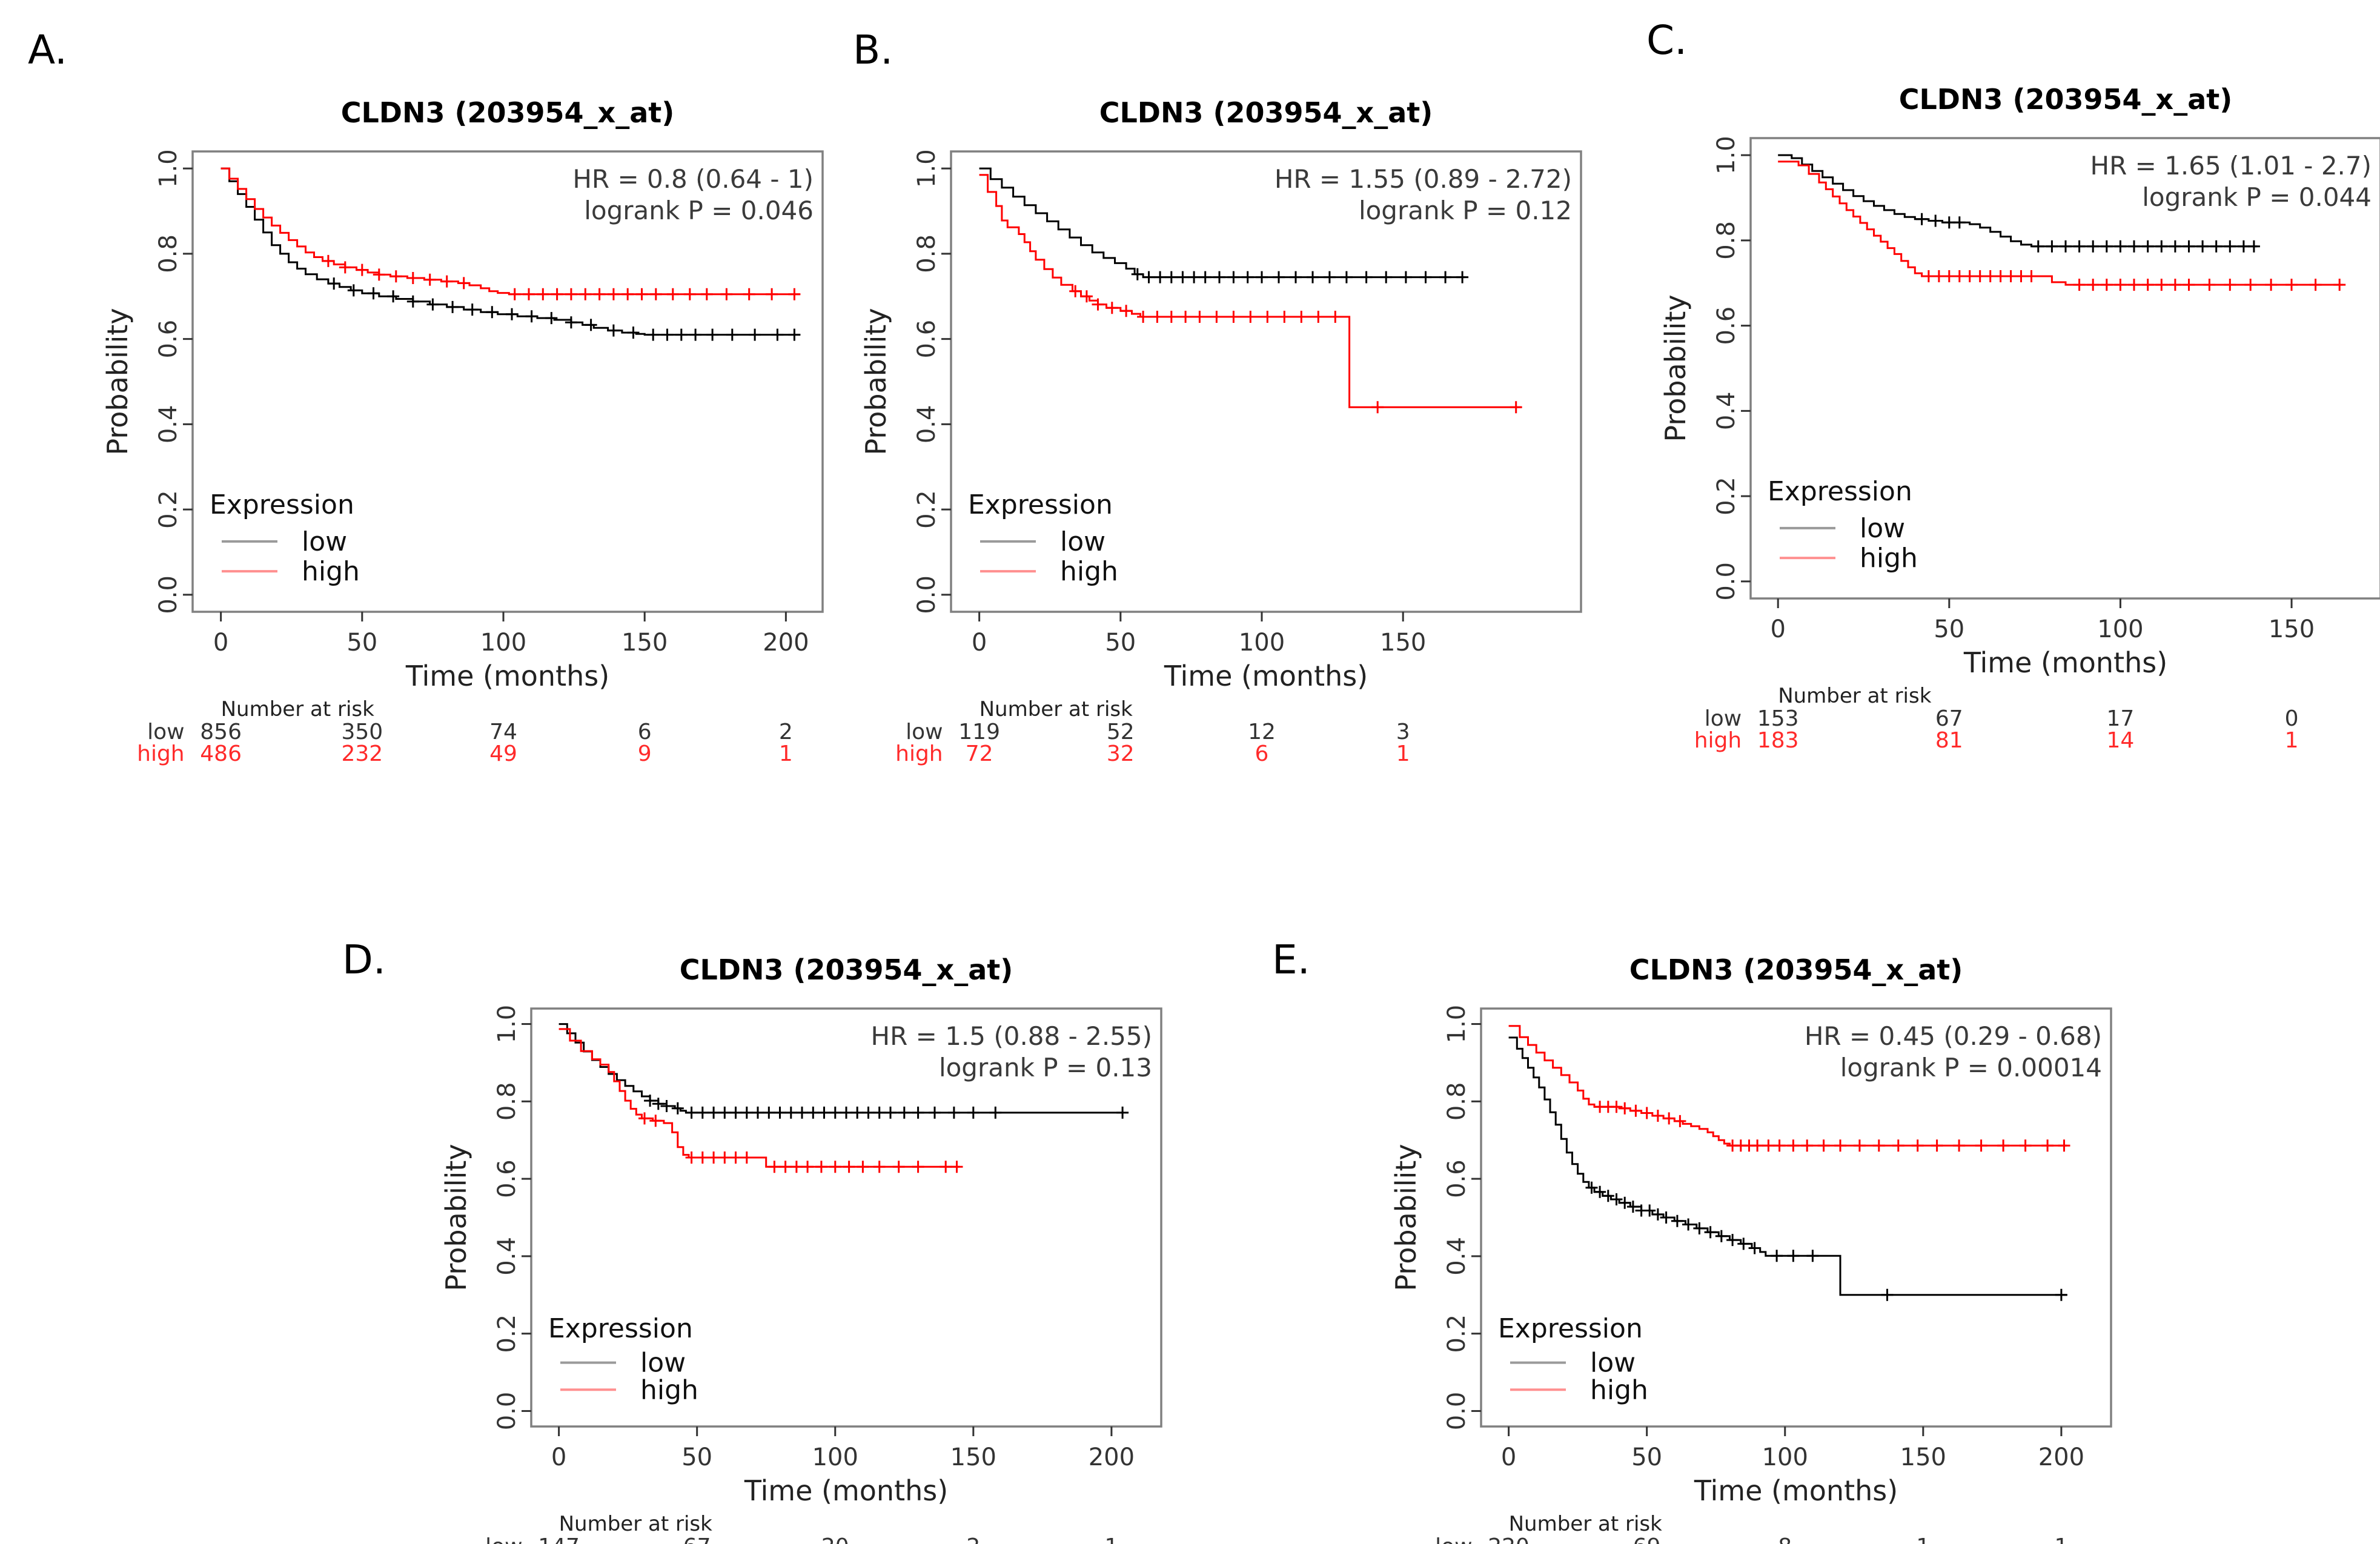 The image size is (2380, 1544). What do you see at coordinates (1403, 643) in the screenshot?
I see `x-tick-label: 150` at bounding box center [1403, 643].